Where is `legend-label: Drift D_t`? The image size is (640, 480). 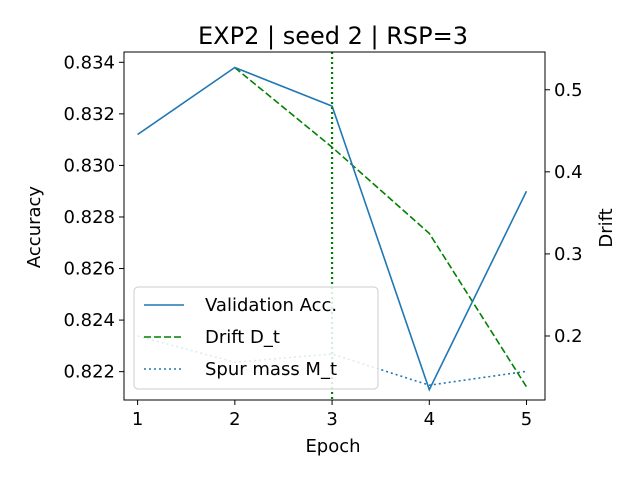 legend-label: Drift D_t is located at coordinates (242, 337).